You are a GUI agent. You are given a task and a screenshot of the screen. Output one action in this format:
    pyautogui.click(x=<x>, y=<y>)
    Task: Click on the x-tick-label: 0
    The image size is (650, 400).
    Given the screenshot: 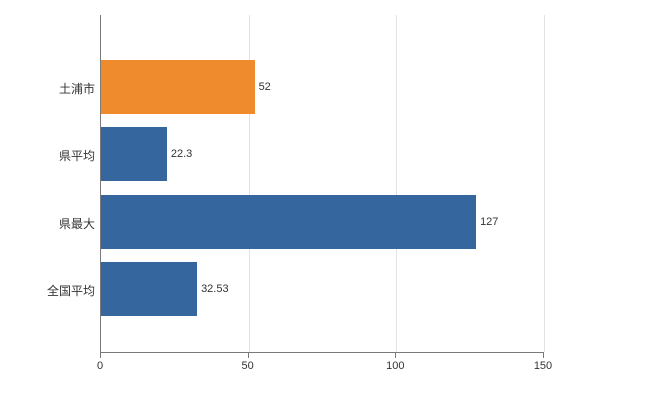 What is the action you would take?
    pyautogui.click(x=100, y=366)
    